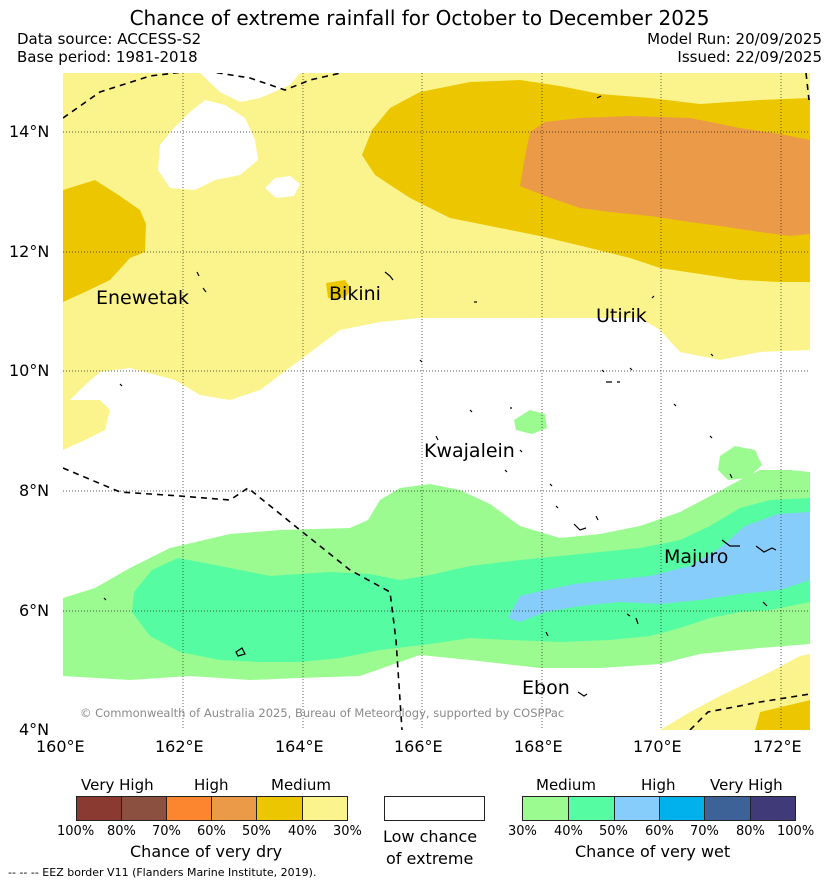 This screenshot has height=885, width=839. Describe the element at coordinates (469, 451) in the screenshot. I see `place-label-kwajalein: Kwajalein` at that location.